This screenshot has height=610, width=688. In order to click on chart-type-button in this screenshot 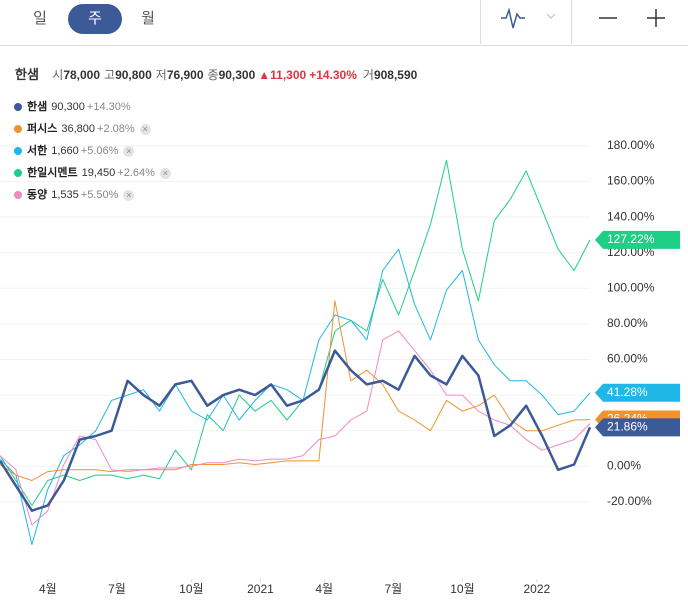, I will do `click(526, 22)`.